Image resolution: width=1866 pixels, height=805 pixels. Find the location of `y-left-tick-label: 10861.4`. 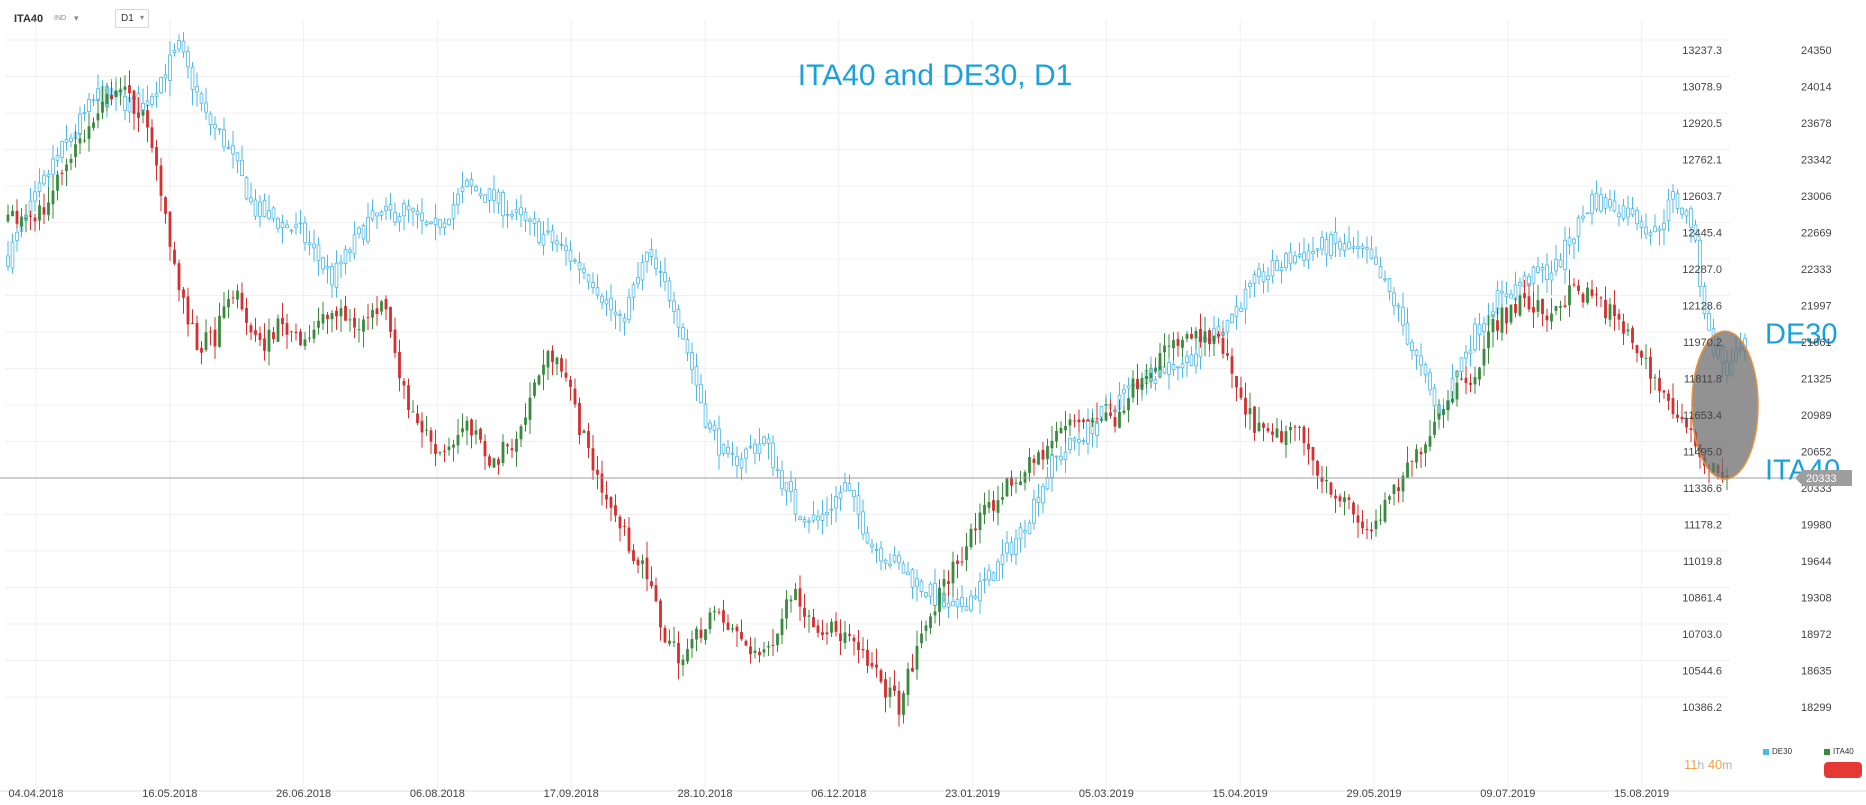

y-left-tick-label: 10861.4 is located at coordinates (1702, 599).